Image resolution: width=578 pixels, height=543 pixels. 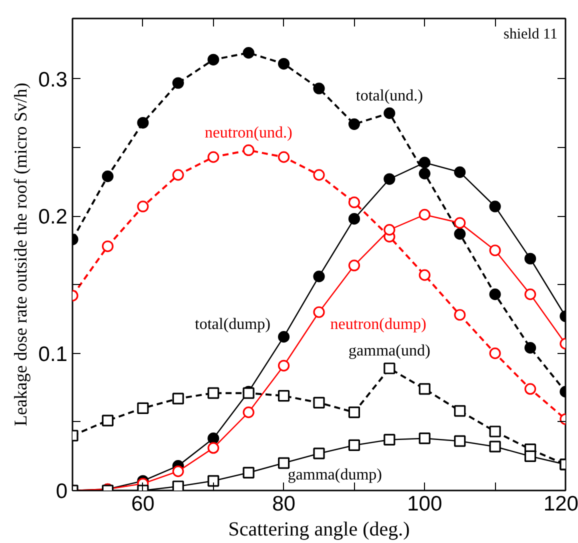 I want to click on y-tick-label: 0.3, so click(x=53, y=80).